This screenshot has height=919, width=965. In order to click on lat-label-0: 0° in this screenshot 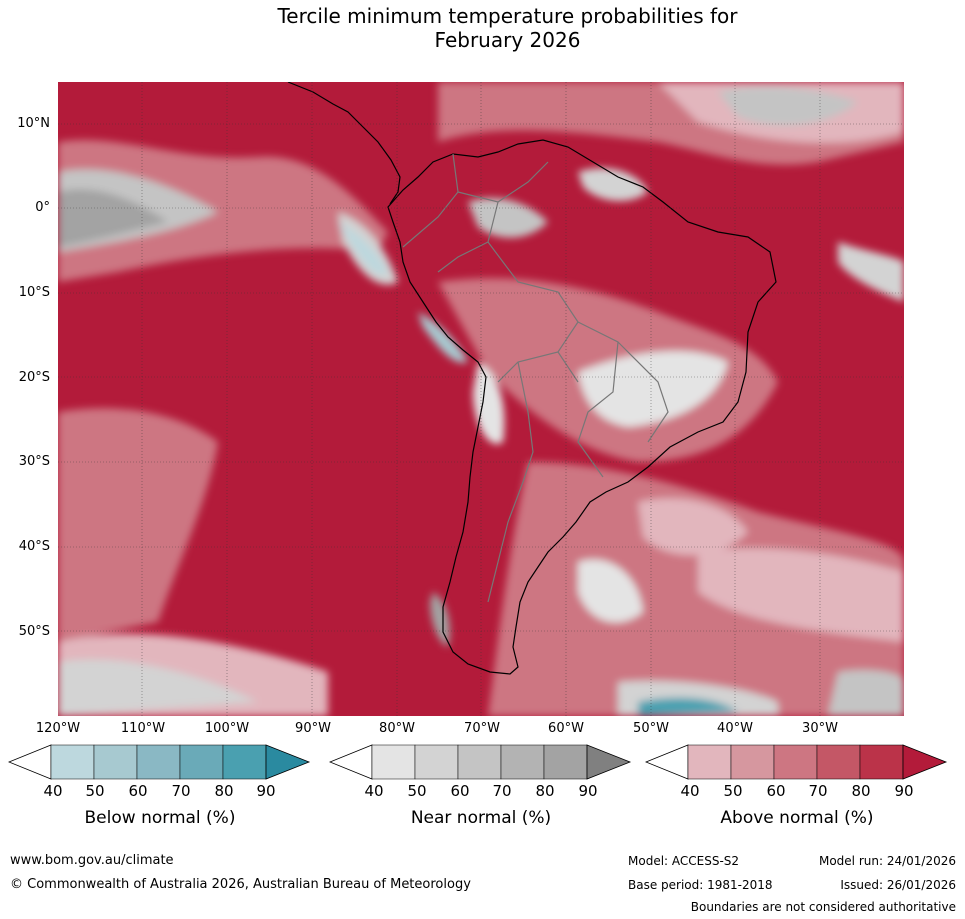, I will do `click(42, 207)`.